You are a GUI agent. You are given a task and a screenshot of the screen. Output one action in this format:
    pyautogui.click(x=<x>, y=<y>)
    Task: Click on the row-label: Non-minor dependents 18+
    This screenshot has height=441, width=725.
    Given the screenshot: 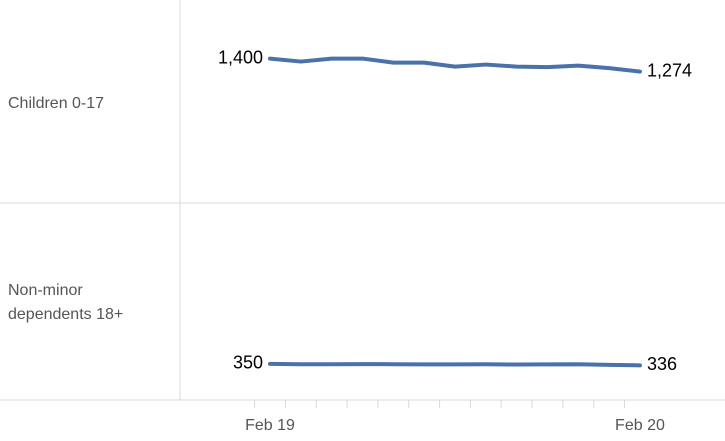 What is the action you would take?
    pyautogui.click(x=66, y=302)
    